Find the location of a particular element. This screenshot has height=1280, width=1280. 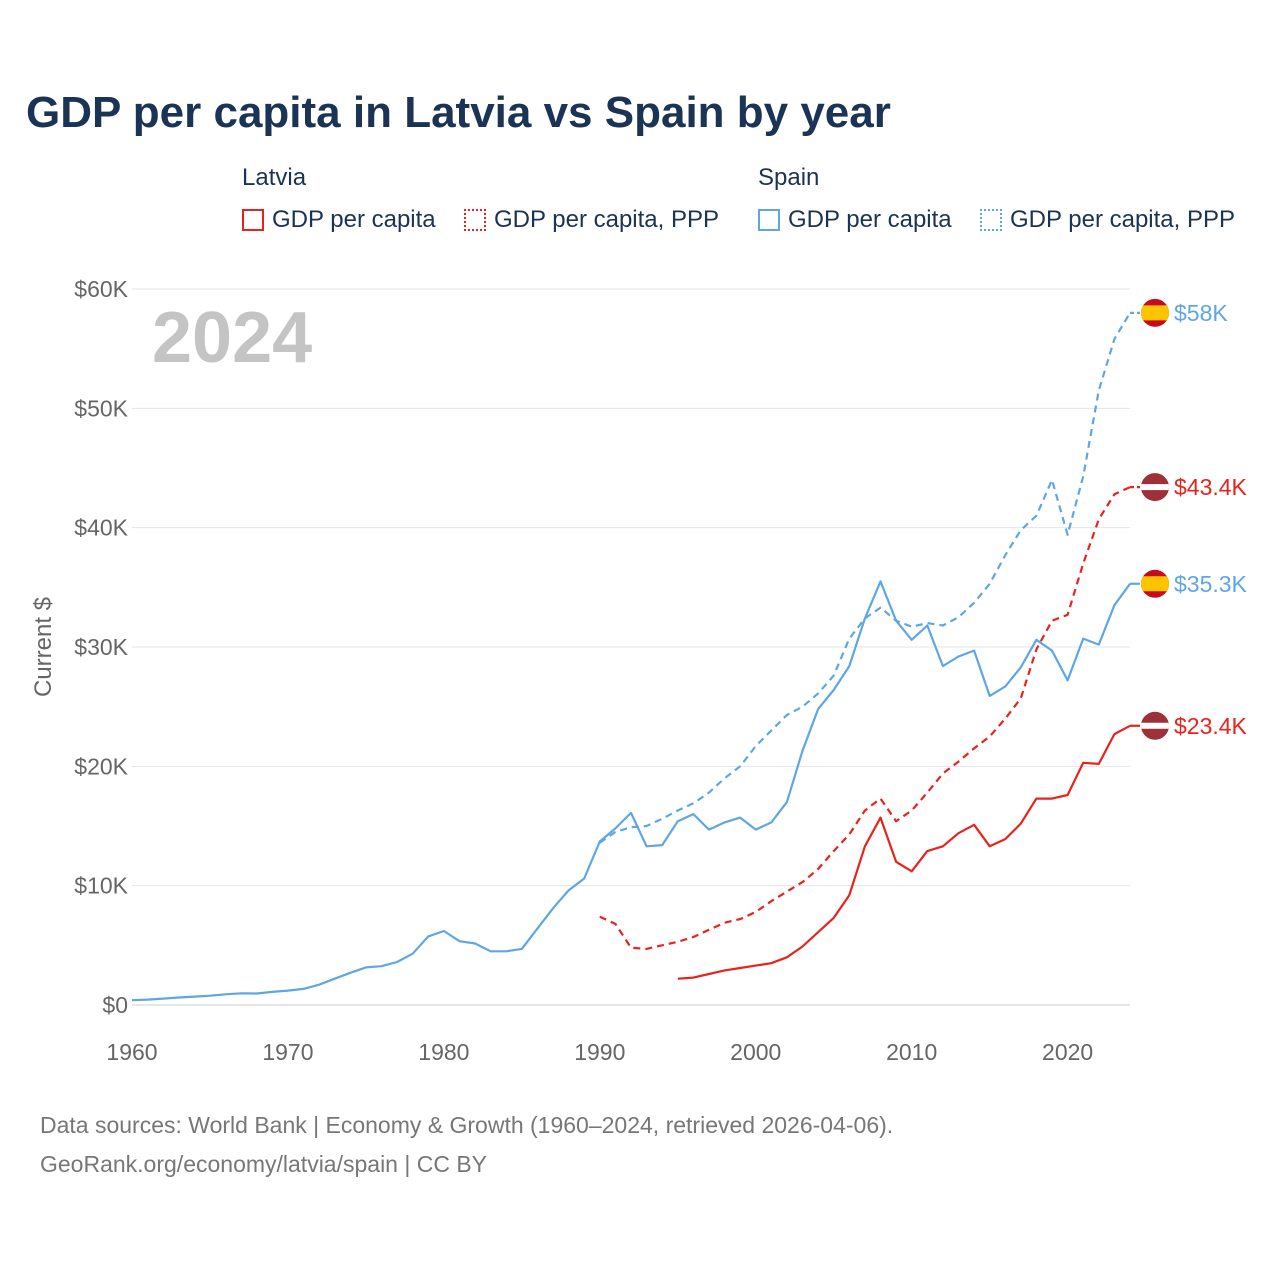

end-value-label: $43.4K is located at coordinates (1211, 487).